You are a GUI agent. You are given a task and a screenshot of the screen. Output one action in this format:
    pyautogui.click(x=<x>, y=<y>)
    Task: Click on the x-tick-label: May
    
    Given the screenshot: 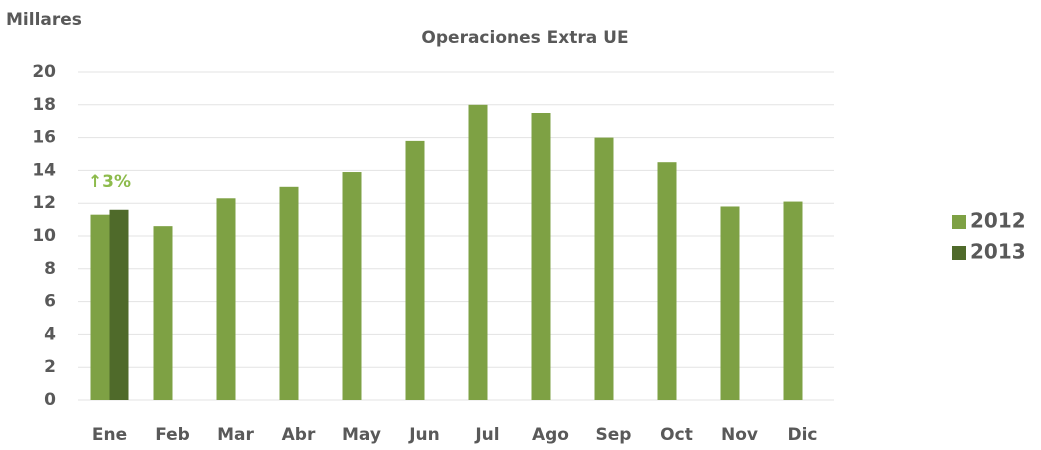 What is the action you would take?
    pyautogui.click(x=361, y=435)
    